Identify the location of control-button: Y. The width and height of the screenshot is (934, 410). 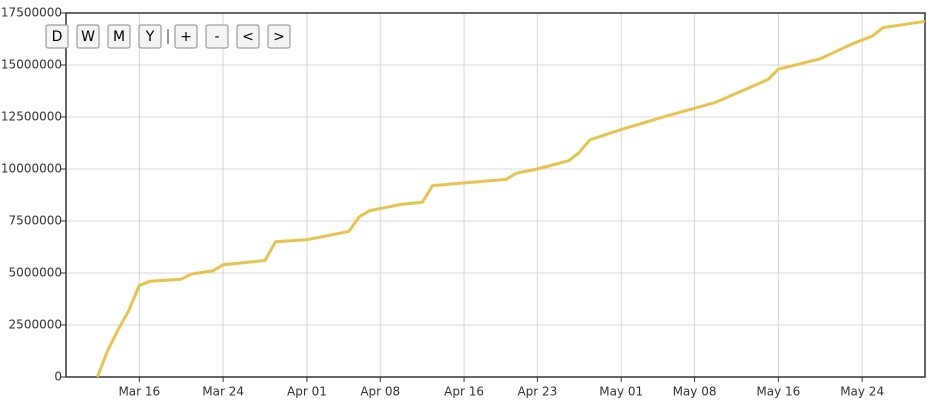
(150, 36).